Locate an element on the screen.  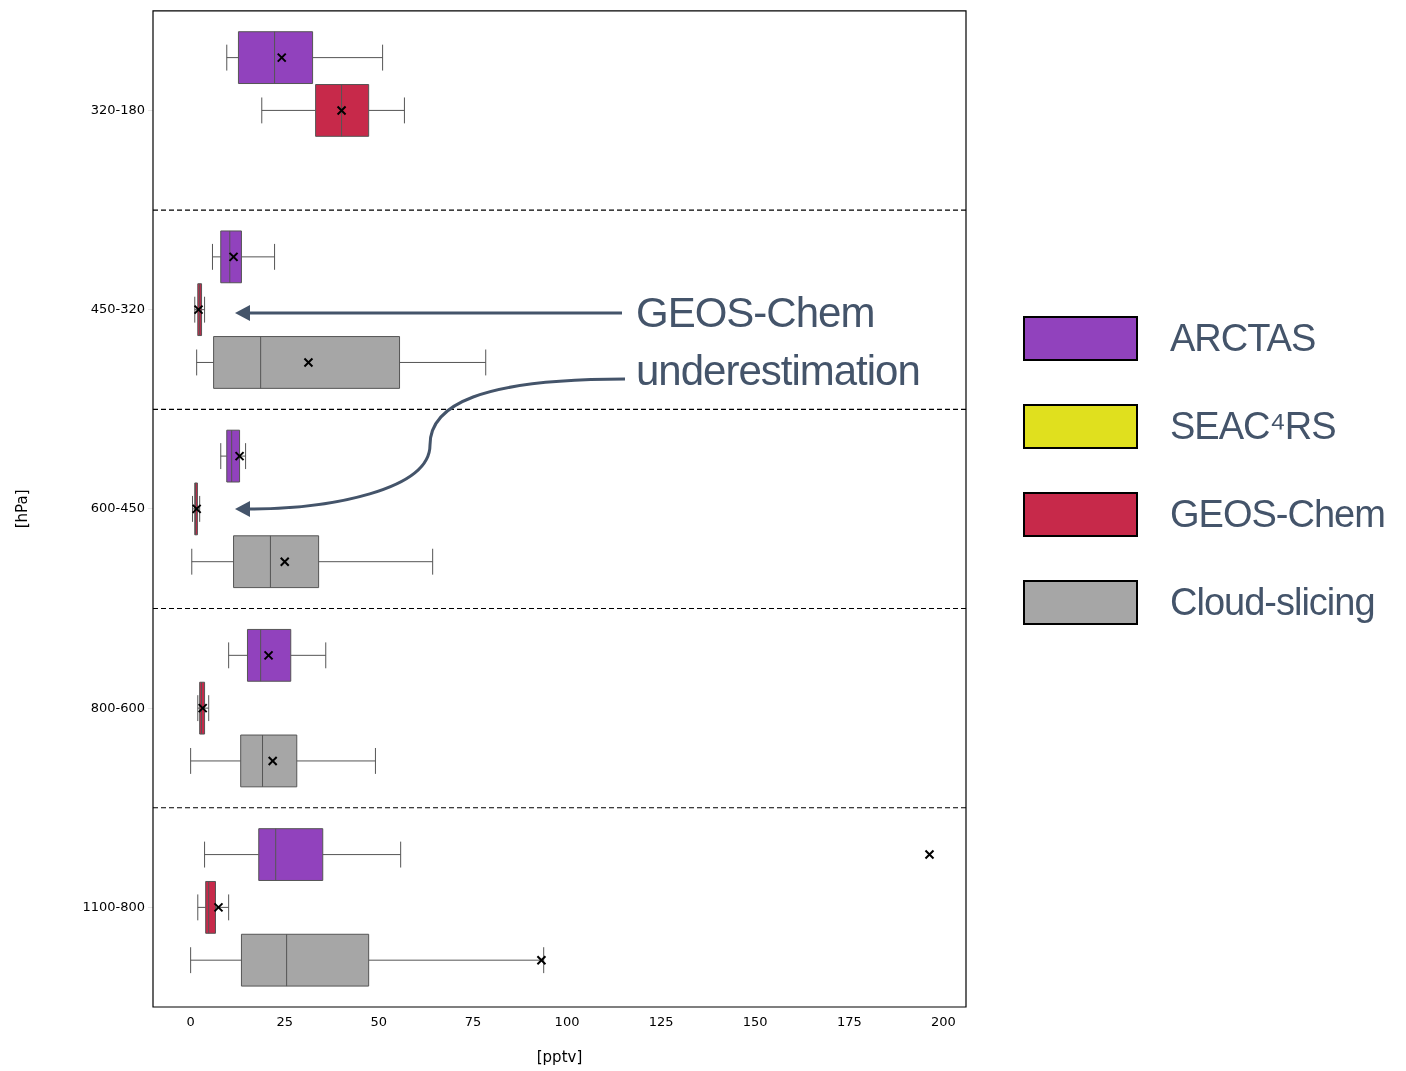
legend-label: ARCTAS is located at coordinates (1243, 338).